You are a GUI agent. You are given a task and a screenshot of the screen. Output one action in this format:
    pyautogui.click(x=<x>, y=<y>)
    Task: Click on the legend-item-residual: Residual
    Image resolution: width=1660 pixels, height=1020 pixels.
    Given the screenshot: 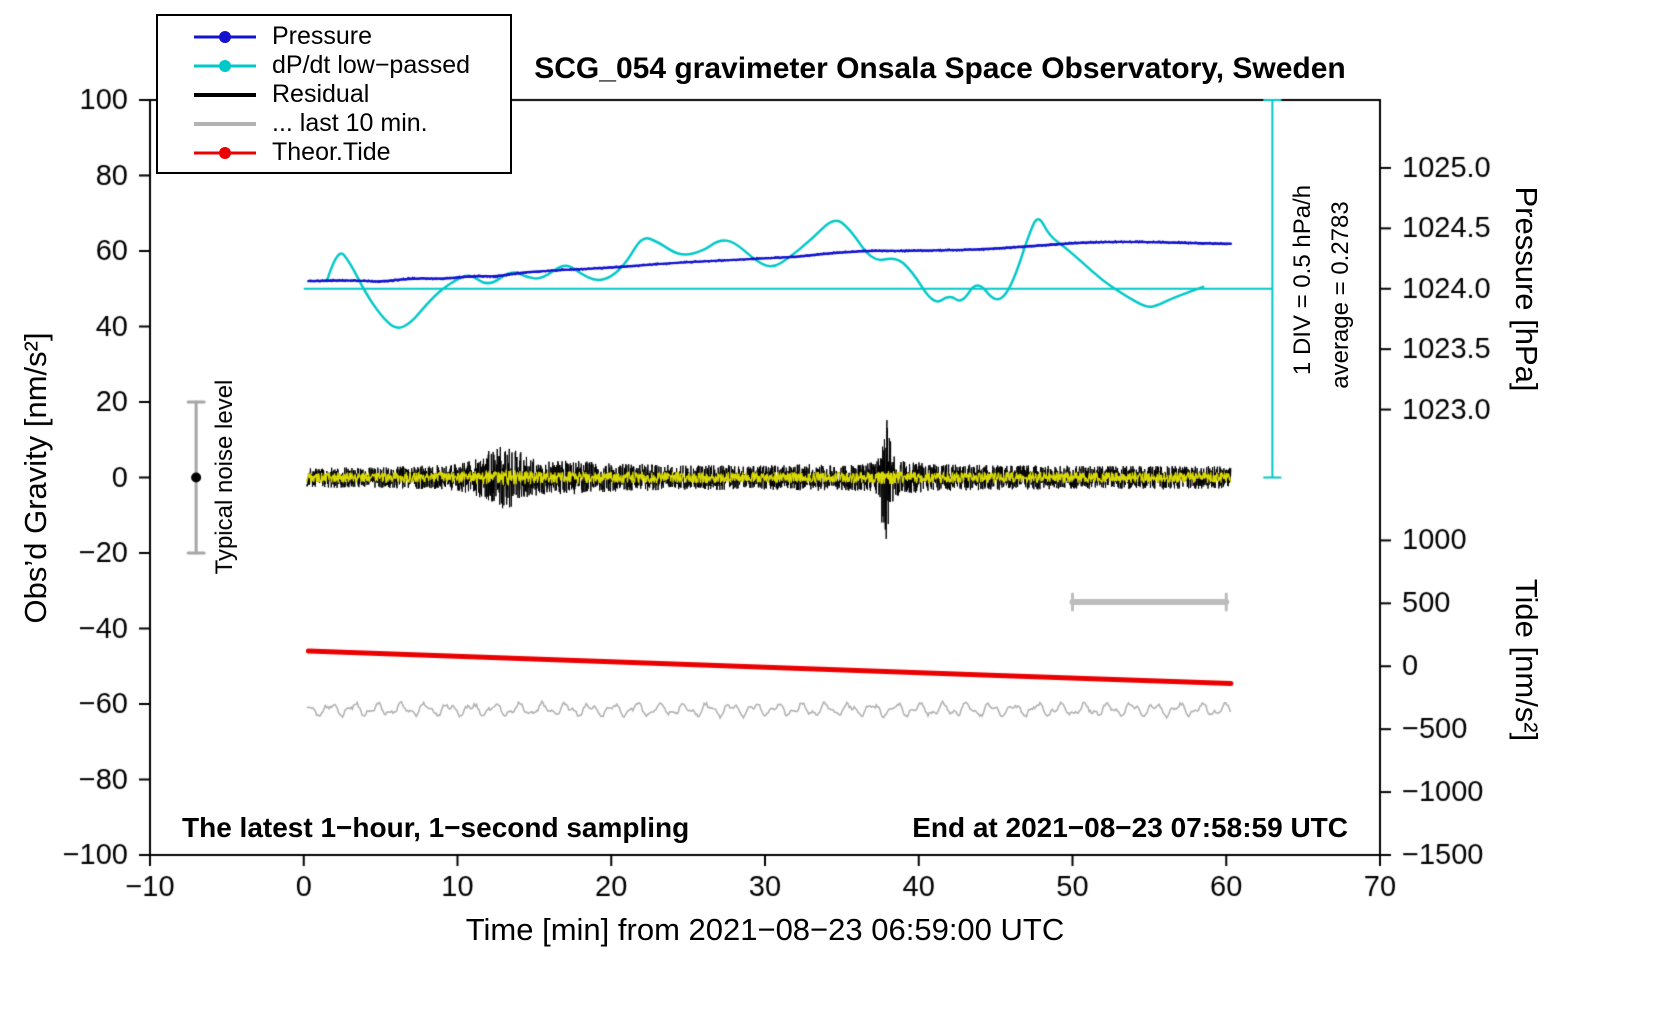 What is the action you would take?
    pyautogui.click(x=352, y=94)
    